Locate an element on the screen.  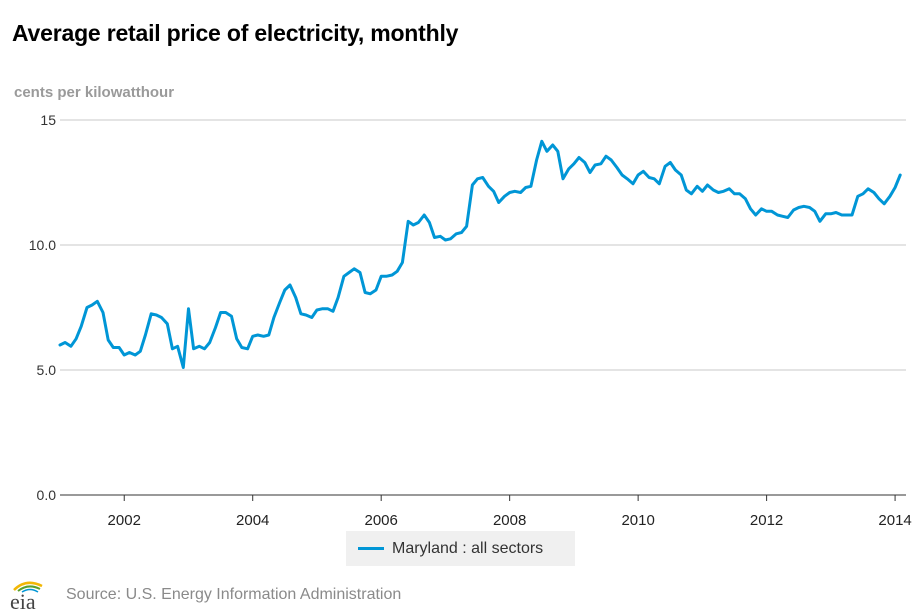
y-tick-label: 10.0 is located at coordinates (42, 245).